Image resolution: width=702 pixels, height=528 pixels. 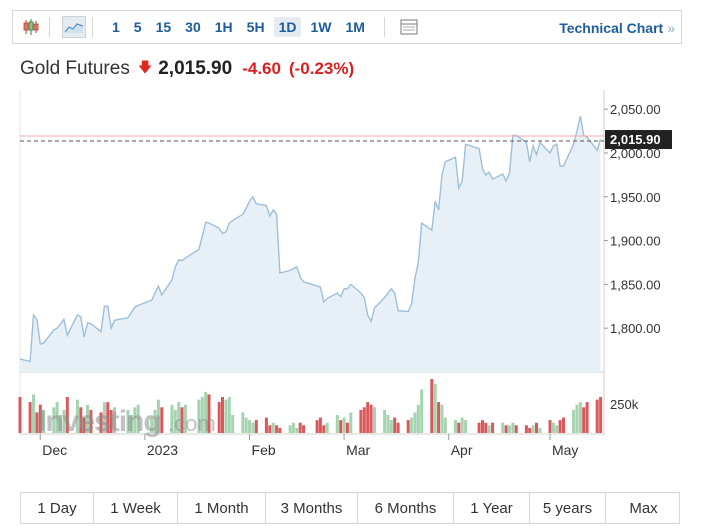 What do you see at coordinates (671, 28) in the screenshot?
I see `double-chevron-right-icon: »` at bounding box center [671, 28].